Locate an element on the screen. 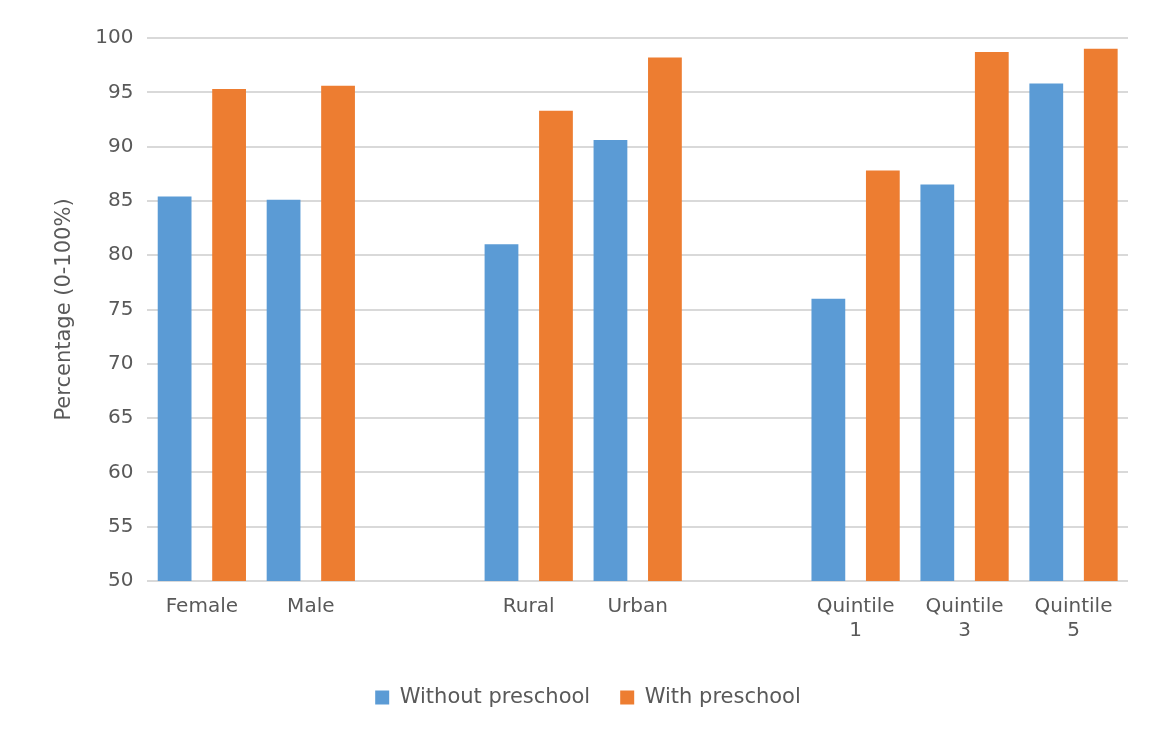 This screenshot has height=751, width=1163. y-tick-label: 55 is located at coordinates (120, 524).